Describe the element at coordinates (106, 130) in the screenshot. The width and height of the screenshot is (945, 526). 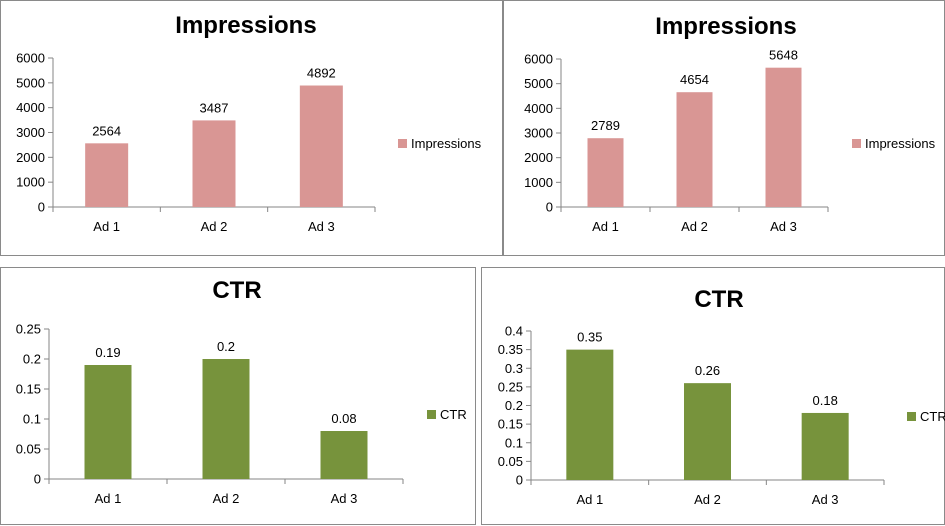
I see `data-label: 2564` at that location.